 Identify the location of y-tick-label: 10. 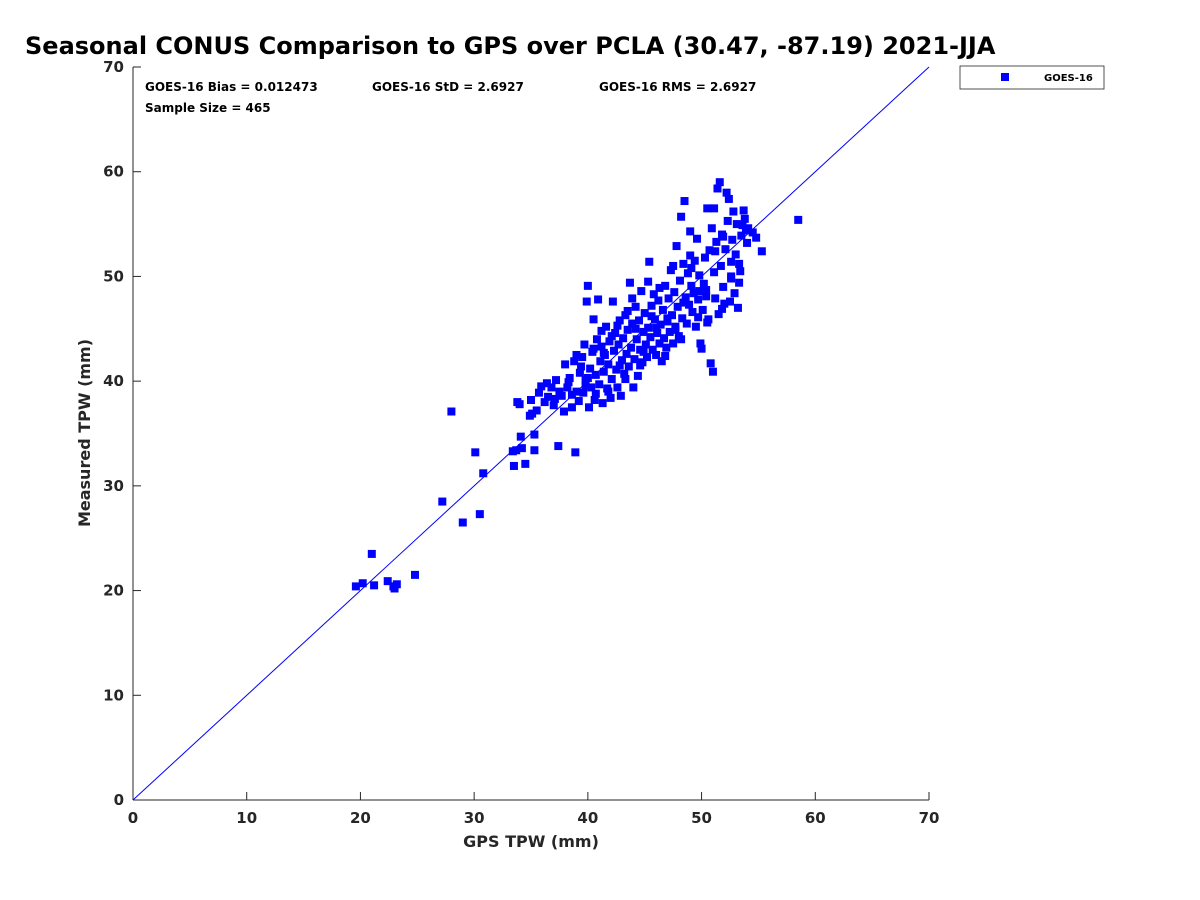
(113, 695).